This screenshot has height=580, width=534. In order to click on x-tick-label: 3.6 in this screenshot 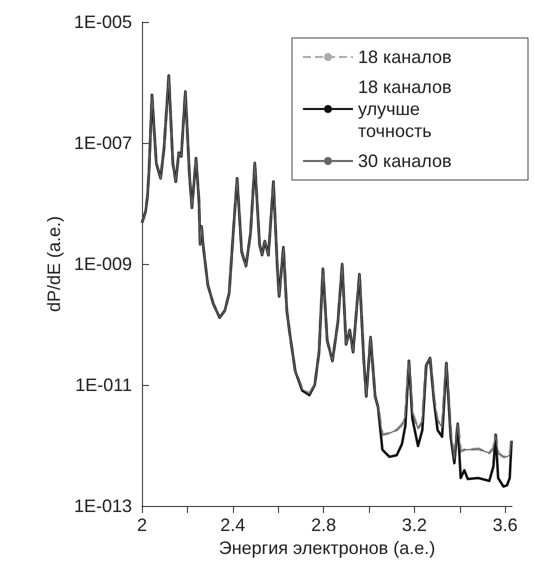, I will do `click(505, 525)`.